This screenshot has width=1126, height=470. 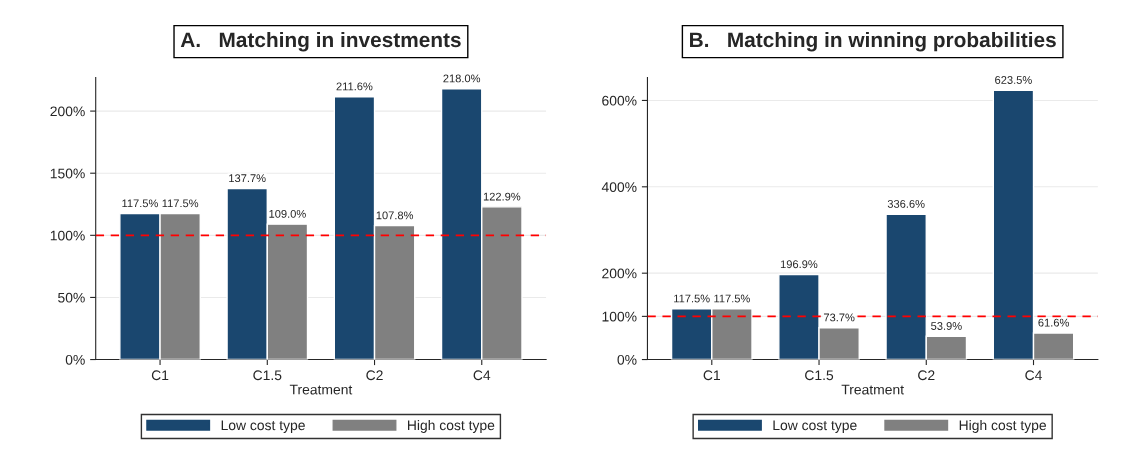 I want to click on y-tick-label: 50%, so click(x=71, y=297).